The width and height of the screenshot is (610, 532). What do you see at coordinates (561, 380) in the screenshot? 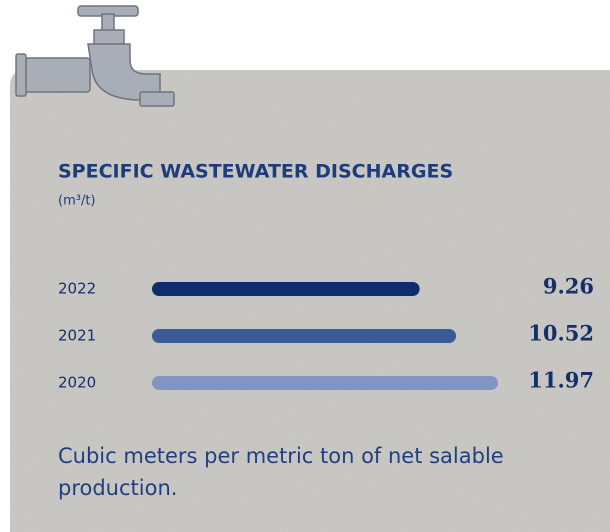
I see `value-label: 11.97` at bounding box center [561, 380].